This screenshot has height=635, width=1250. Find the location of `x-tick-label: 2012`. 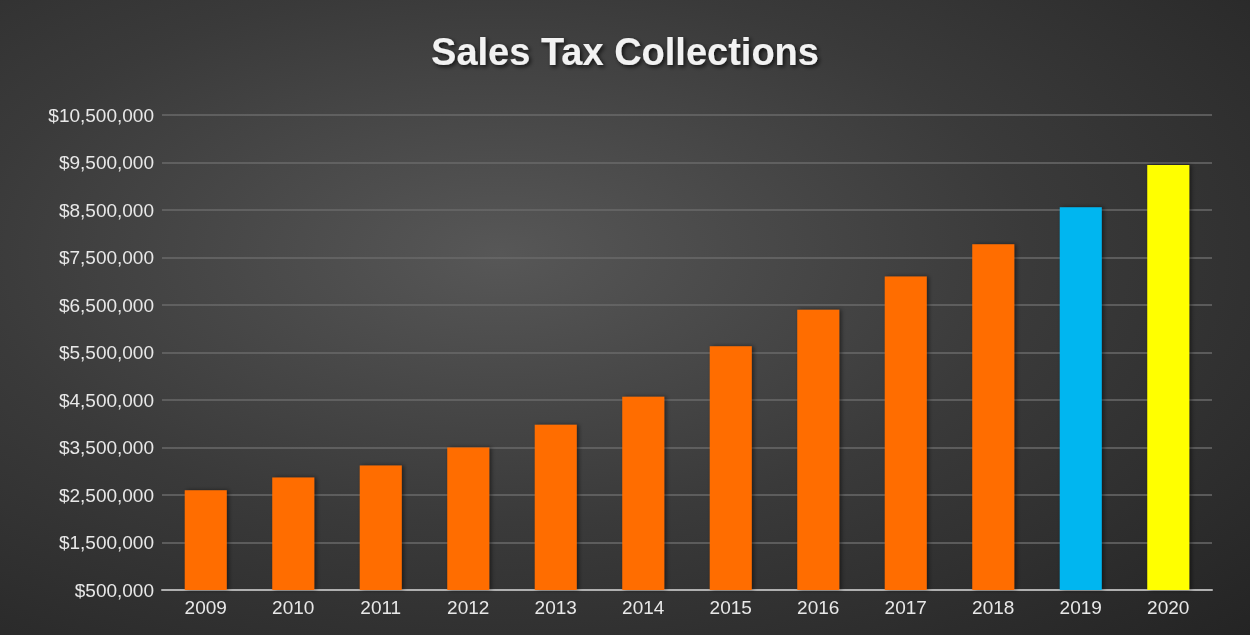

x-tick-label: 2012 is located at coordinates (468, 607).